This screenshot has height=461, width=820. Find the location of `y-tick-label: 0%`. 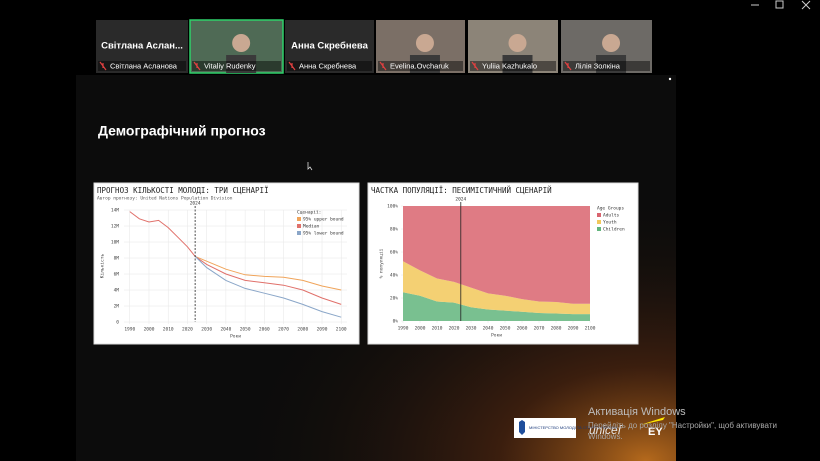

y-tick-label: 0% is located at coordinates (396, 322).